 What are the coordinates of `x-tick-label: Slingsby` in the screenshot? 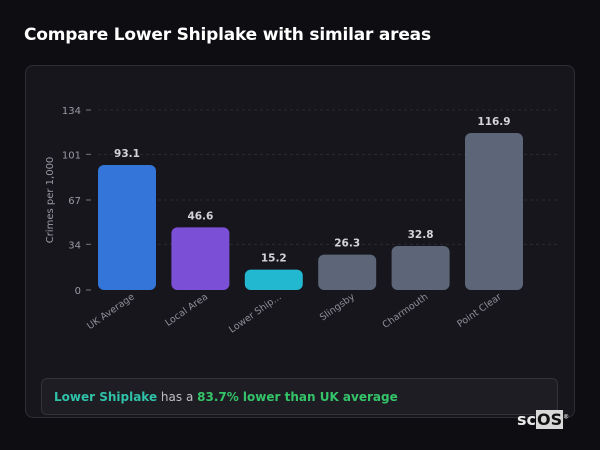 It's located at (337, 307).